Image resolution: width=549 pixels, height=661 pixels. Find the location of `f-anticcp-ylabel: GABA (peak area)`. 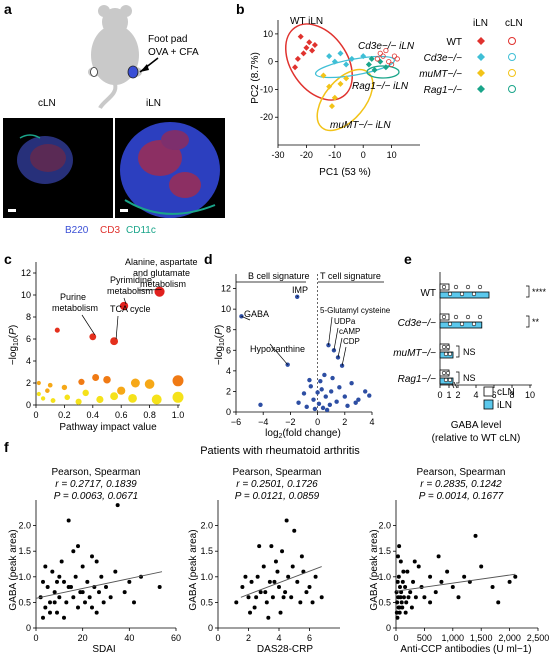

f-anticcp-ylabel: GABA (peak area) is located at coordinates (374, 569).